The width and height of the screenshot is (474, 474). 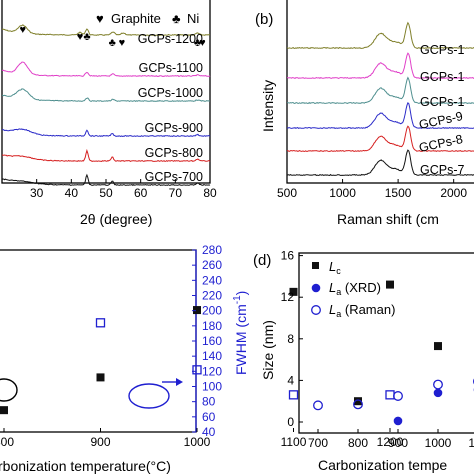 I want to click on legend-lc-marker, so click(x=315, y=265).